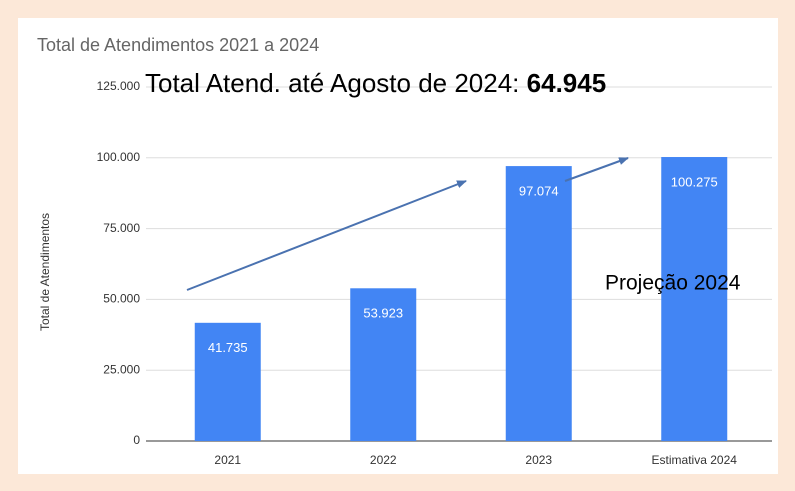 The image size is (795, 491). I want to click on chart-title: Total de Atendimentos 2021 a 2024, so click(178, 45).